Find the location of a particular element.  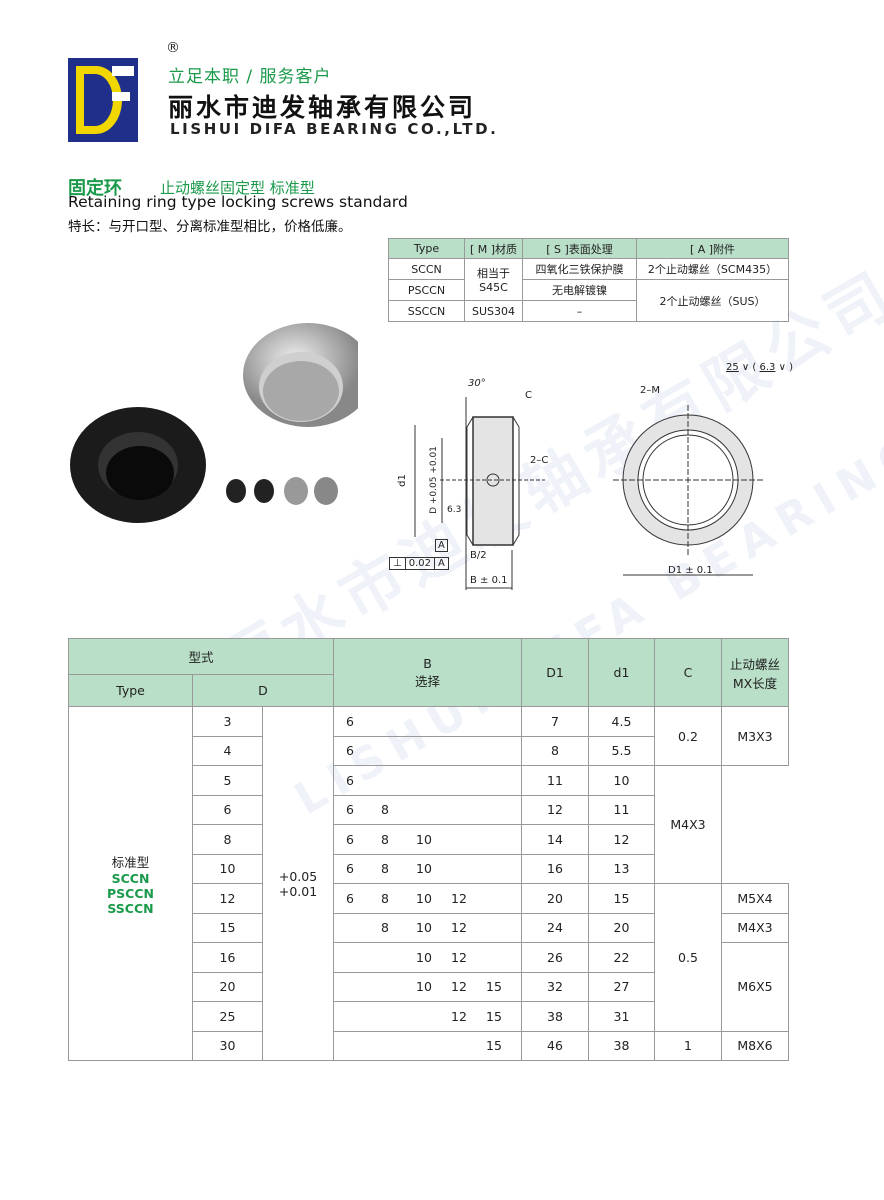

chamfer-label: C is located at coordinates (528, 395).